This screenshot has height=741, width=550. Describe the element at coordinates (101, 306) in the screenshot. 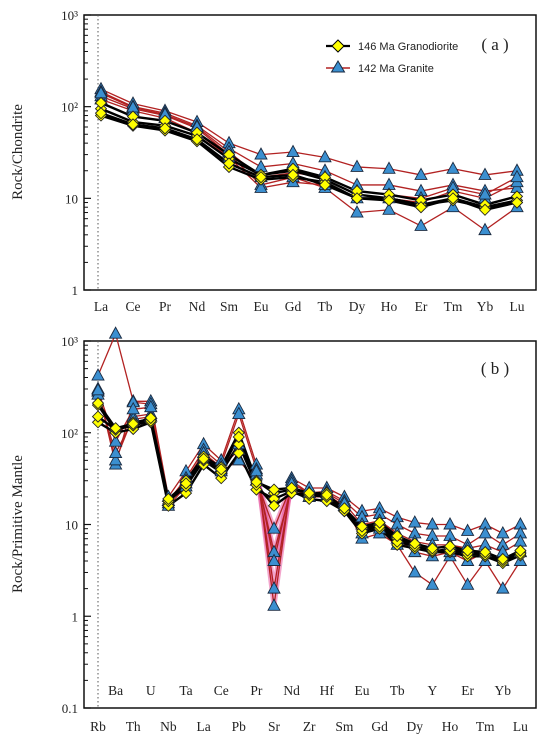

I see `x-tick-label: La` at that location.